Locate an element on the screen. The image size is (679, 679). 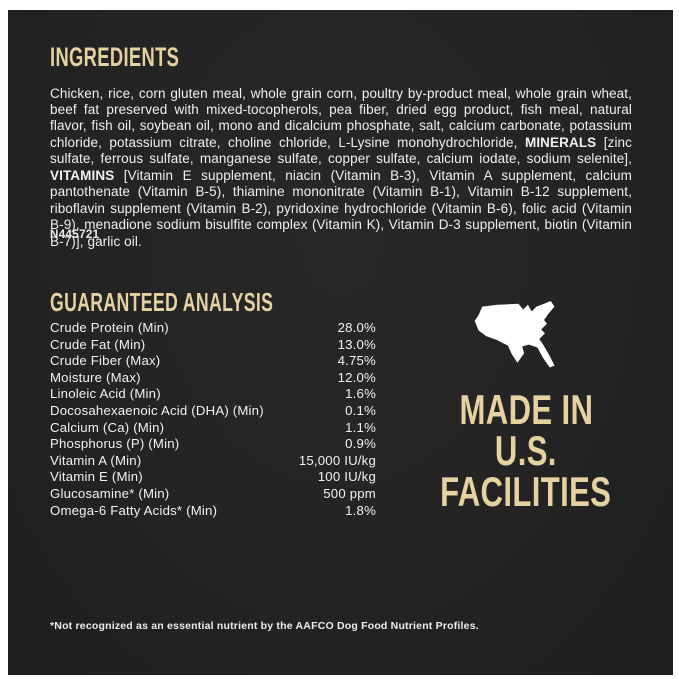
made-in-line-3: FACILITIES is located at coordinates (526, 491).